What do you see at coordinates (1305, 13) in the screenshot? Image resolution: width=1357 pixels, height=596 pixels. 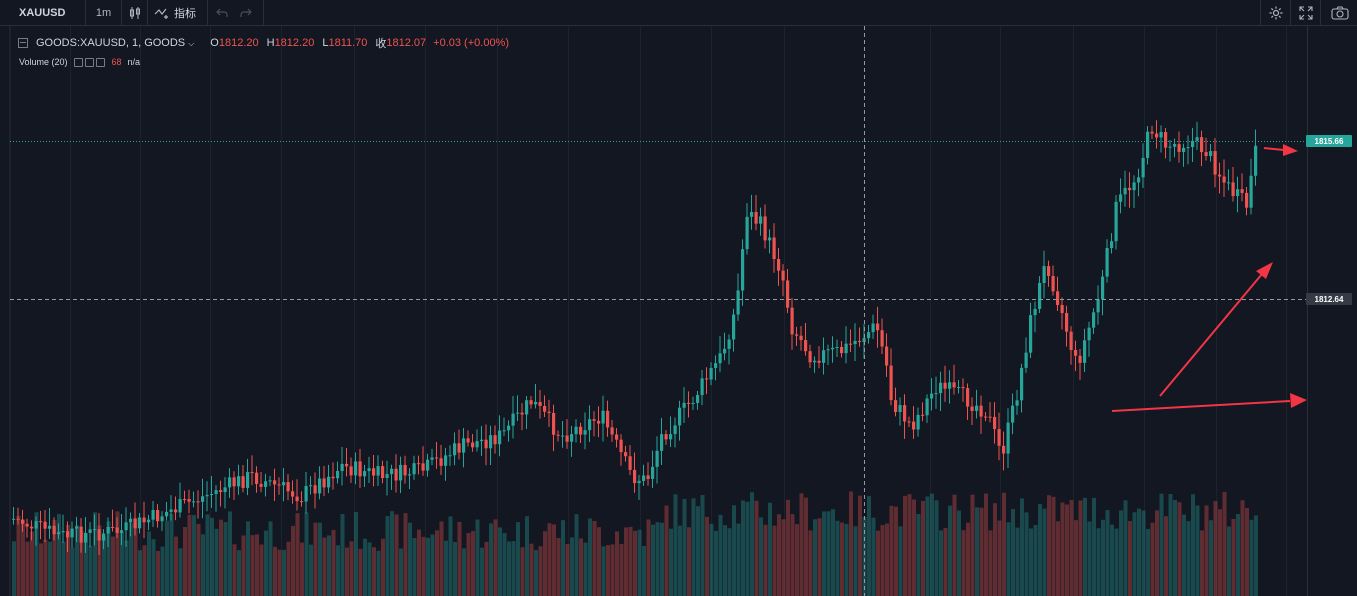 I see `fullscreen-button` at bounding box center [1305, 13].